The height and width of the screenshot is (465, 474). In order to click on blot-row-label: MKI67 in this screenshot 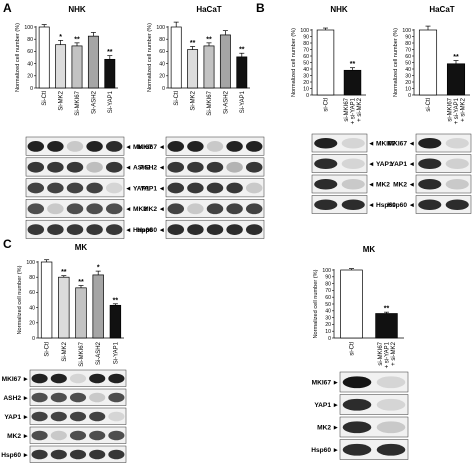, I will do `click(12, 379)`.